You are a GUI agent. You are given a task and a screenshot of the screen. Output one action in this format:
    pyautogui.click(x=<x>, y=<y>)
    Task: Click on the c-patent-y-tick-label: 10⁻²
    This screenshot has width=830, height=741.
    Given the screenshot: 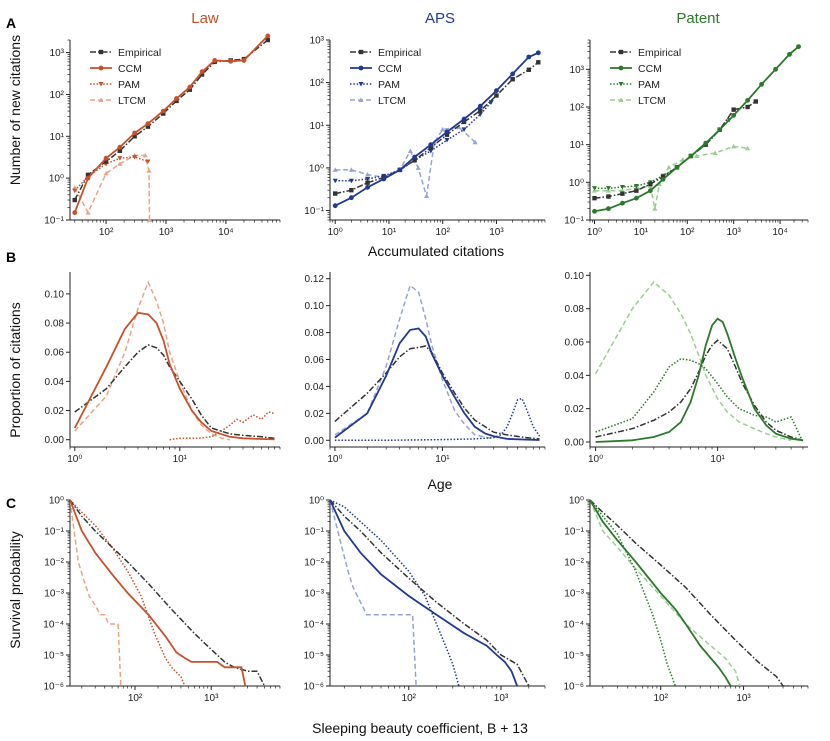 What is the action you would take?
    pyautogui.click(x=574, y=563)
    